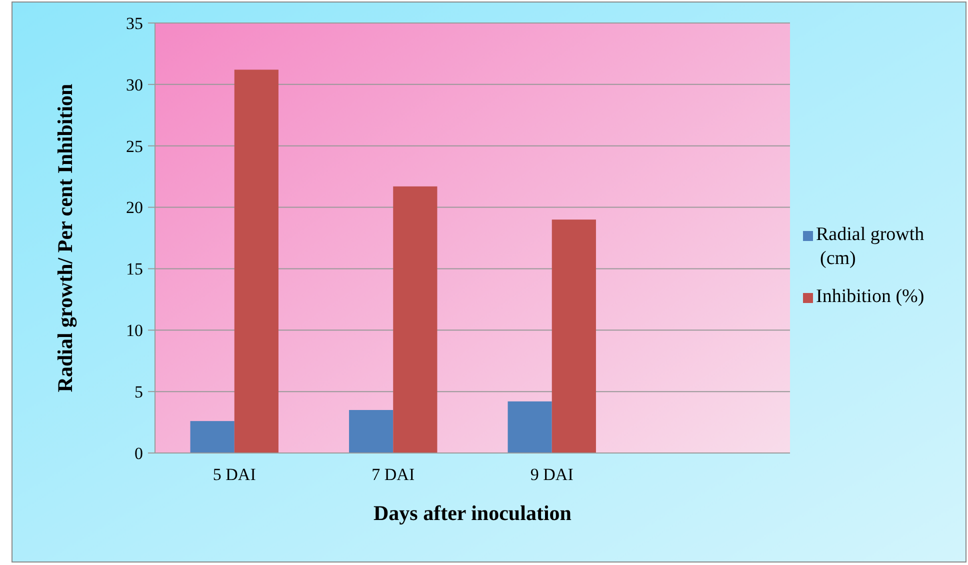 This screenshot has height=565, width=968. What do you see at coordinates (138, 453) in the screenshot?
I see `y-tick-label: 0` at bounding box center [138, 453].